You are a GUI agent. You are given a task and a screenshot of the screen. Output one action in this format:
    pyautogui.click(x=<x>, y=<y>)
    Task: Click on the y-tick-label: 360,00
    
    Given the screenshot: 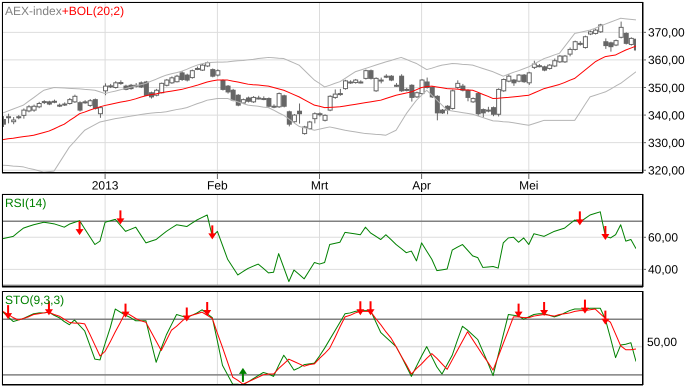 What is the action you would take?
    pyautogui.click(x=667, y=60)
    